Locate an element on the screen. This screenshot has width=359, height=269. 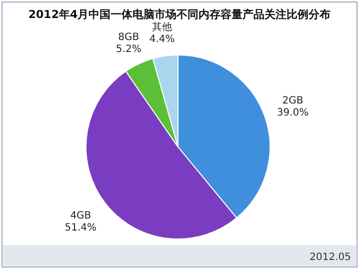
chart-title: 2012年4月中国一体电脑市场不同内存容量产品关注比例分布 is located at coordinates (179, 14).